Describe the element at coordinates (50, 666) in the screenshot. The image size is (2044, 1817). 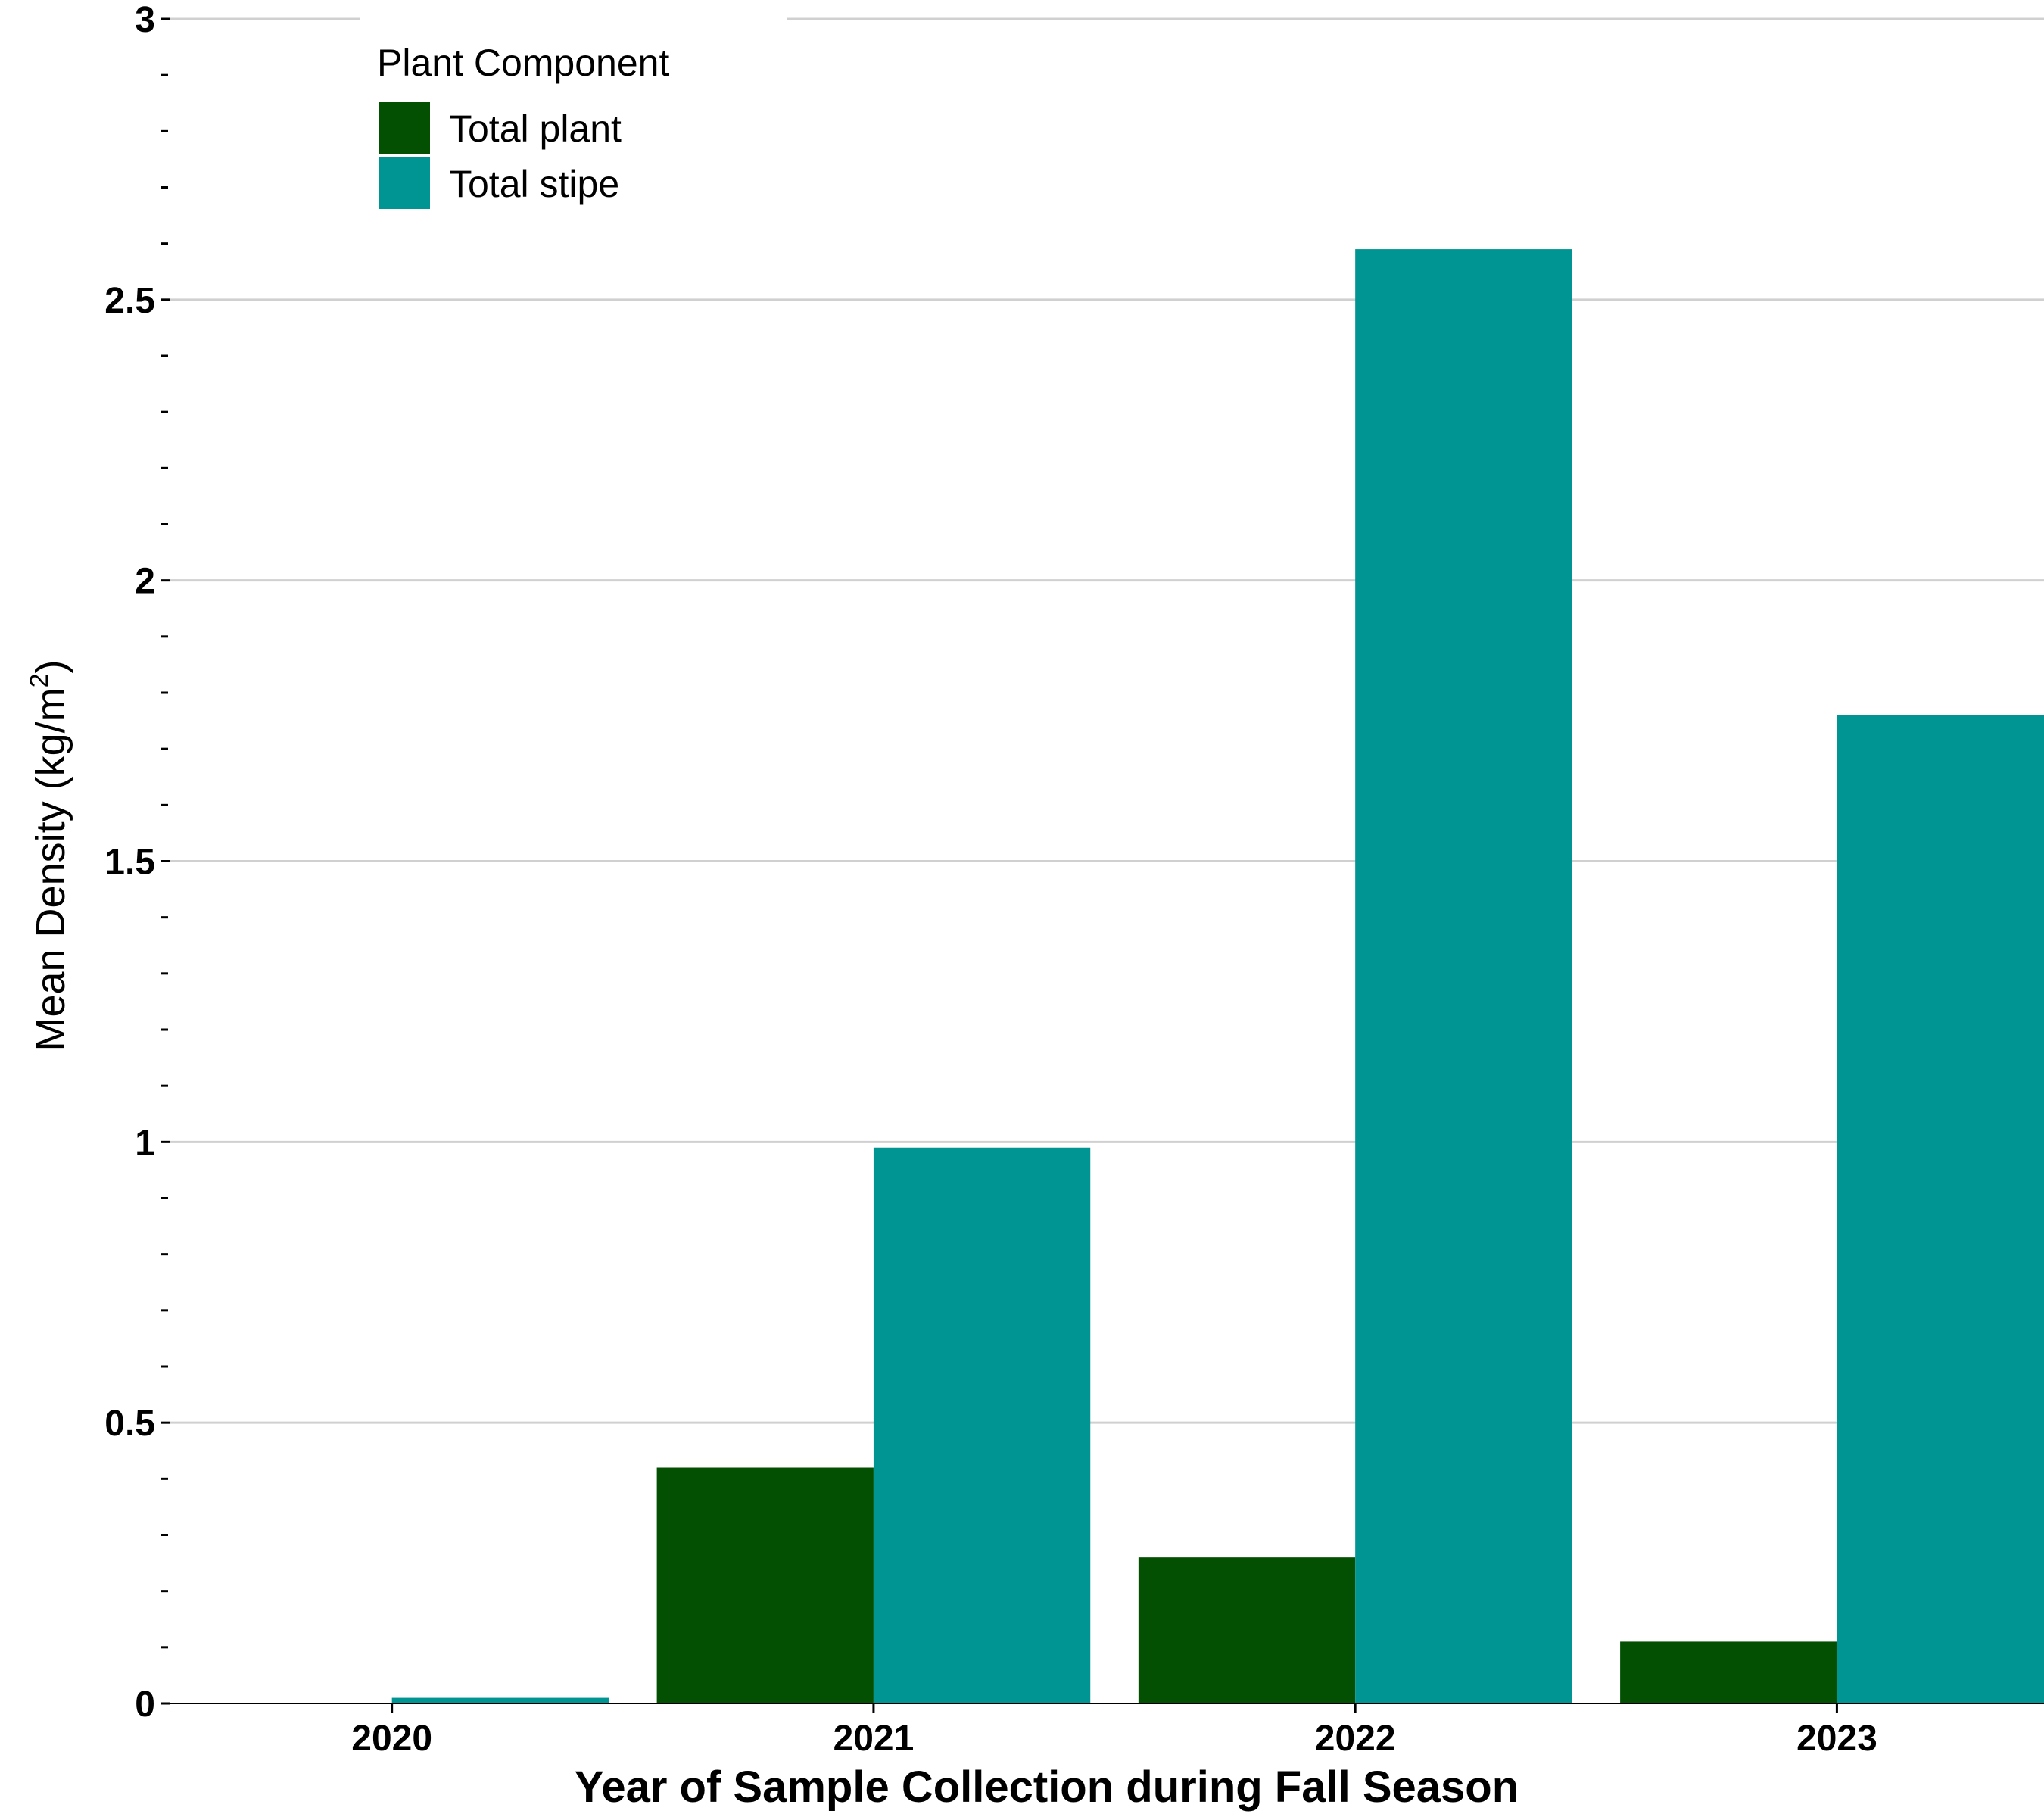
I see `y-axis-title-close: )` at that location.